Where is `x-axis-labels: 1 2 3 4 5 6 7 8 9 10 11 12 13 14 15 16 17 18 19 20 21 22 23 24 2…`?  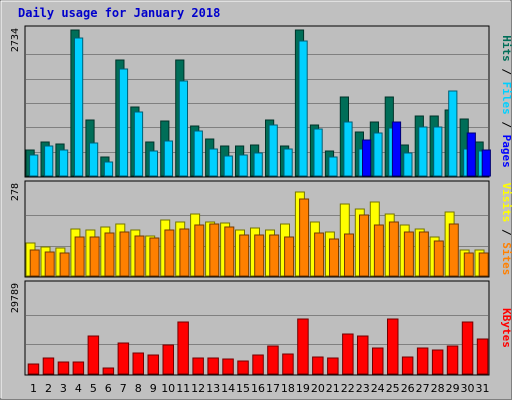
x-axis-labels: 1 2 3 4 5 6 7 8 9 10 11 12 13 14 15 16 17 18 19 20 21 22 23 24 2… is located at coordinates (260, 388).